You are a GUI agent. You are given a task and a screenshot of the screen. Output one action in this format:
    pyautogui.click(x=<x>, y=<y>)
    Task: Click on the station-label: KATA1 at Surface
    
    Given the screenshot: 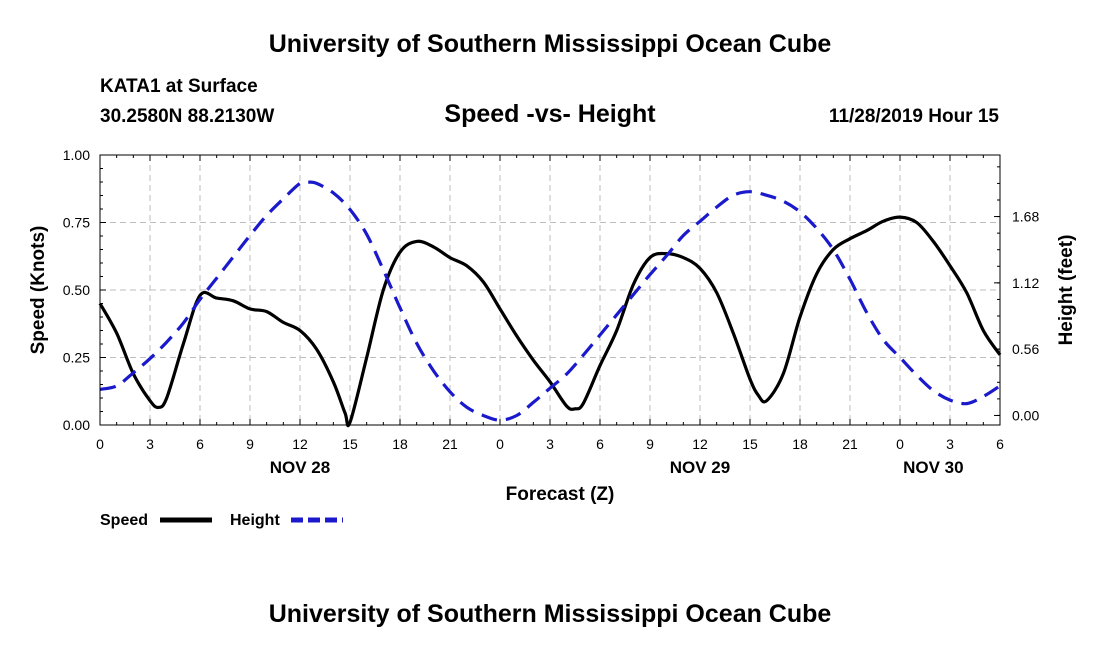 What is the action you would take?
    pyautogui.click(x=179, y=86)
    